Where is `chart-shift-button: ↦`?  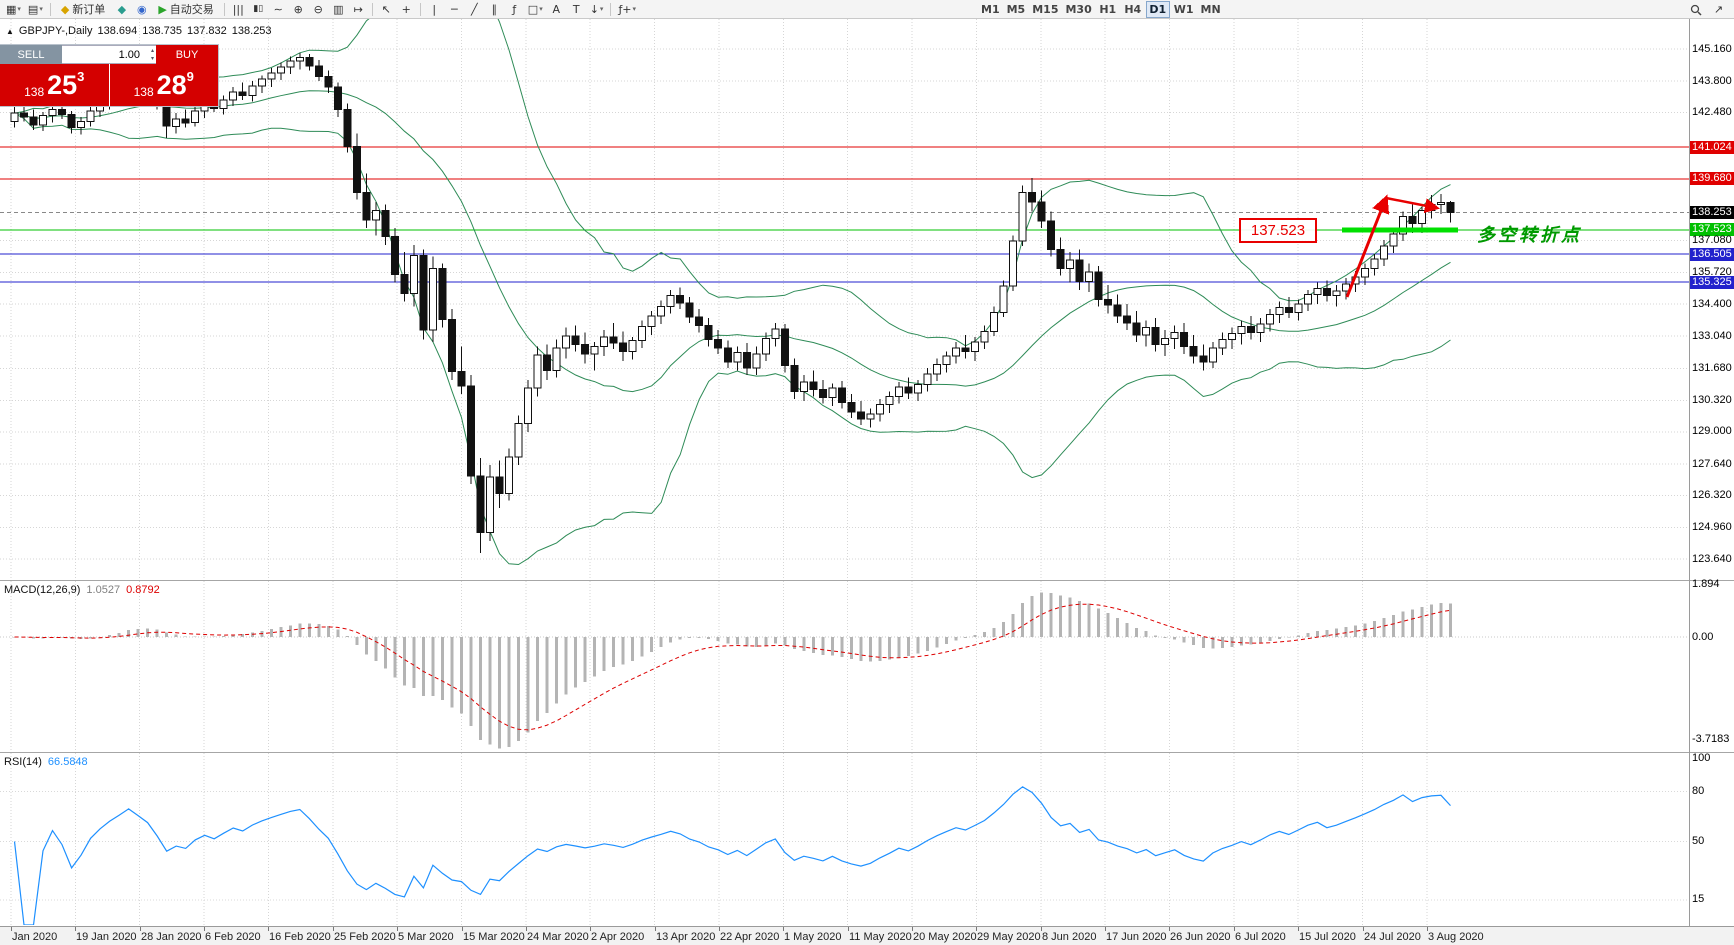 chart-shift-button: ↦ is located at coordinates (358, 9).